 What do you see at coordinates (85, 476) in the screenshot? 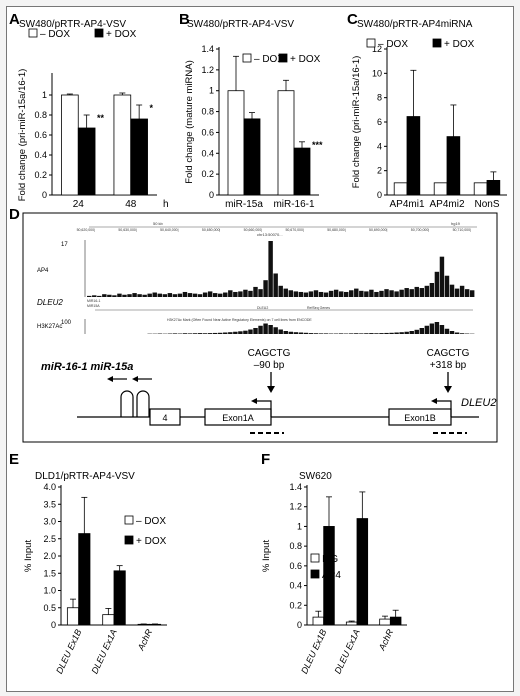
I see `chart-title: DLD1/pRTR-AP4-VSV` at bounding box center [85, 476].